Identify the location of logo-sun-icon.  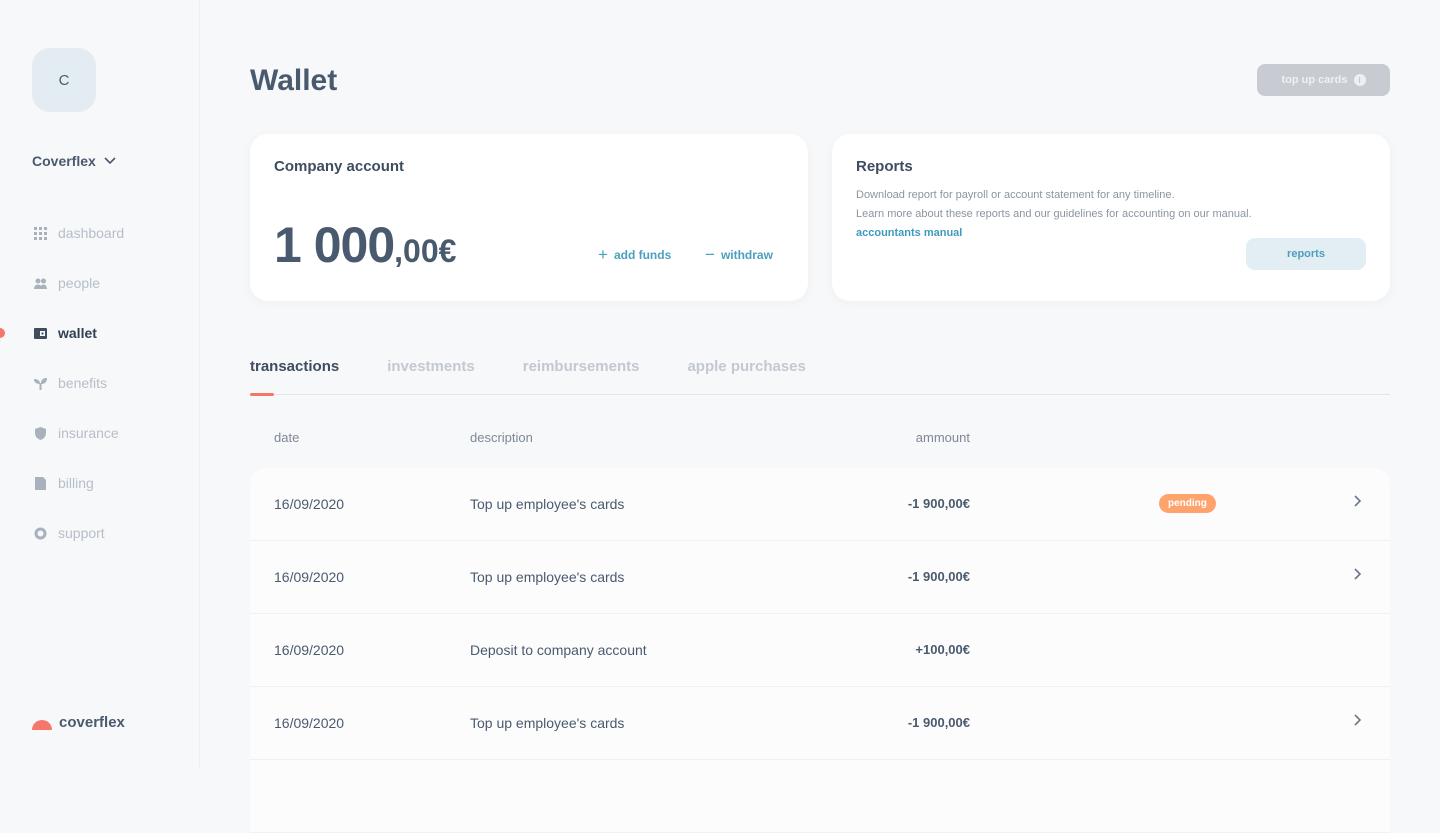
(42, 724).